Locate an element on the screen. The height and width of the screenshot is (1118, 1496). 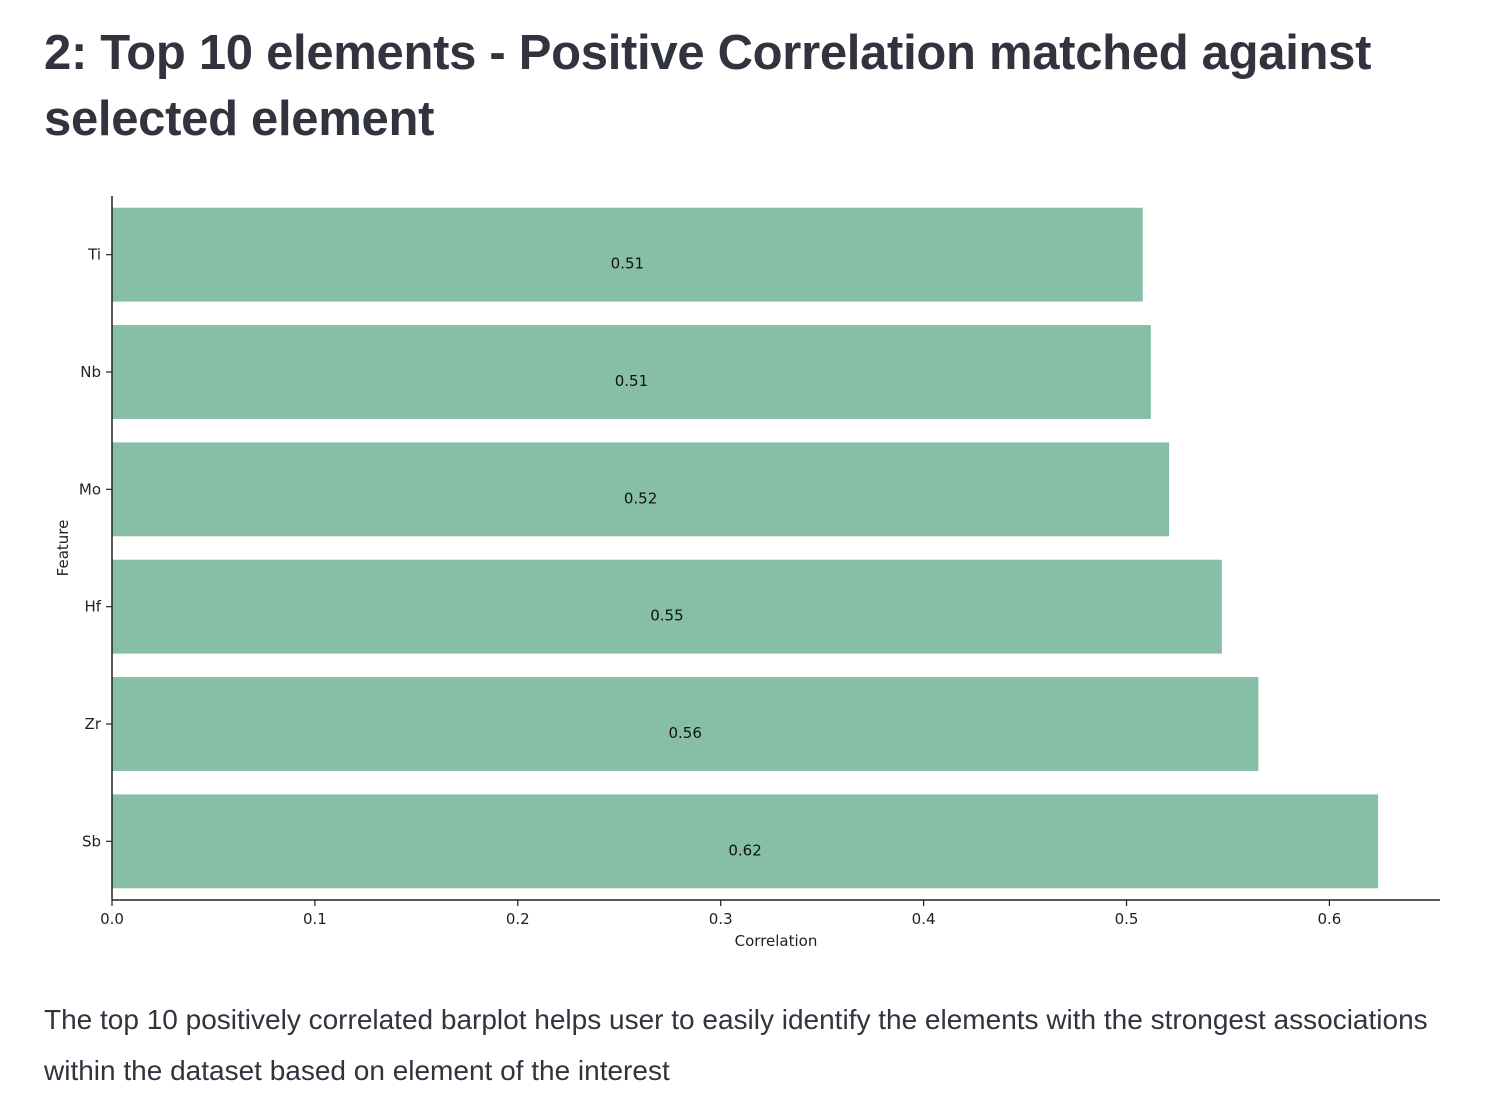
y-tick-label: Sb is located at coordinates (91, 841).